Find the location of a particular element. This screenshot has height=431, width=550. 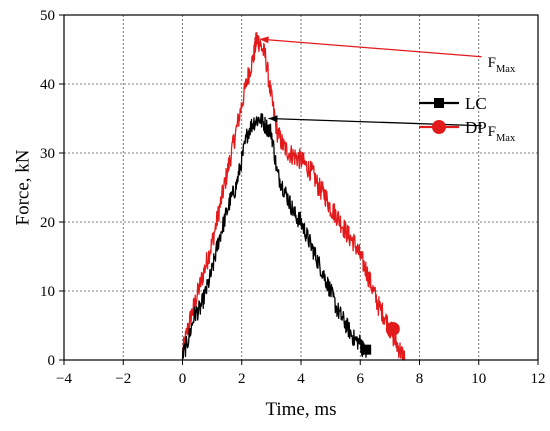

y-tick-label: 0 is located at coordinates (52, 361).